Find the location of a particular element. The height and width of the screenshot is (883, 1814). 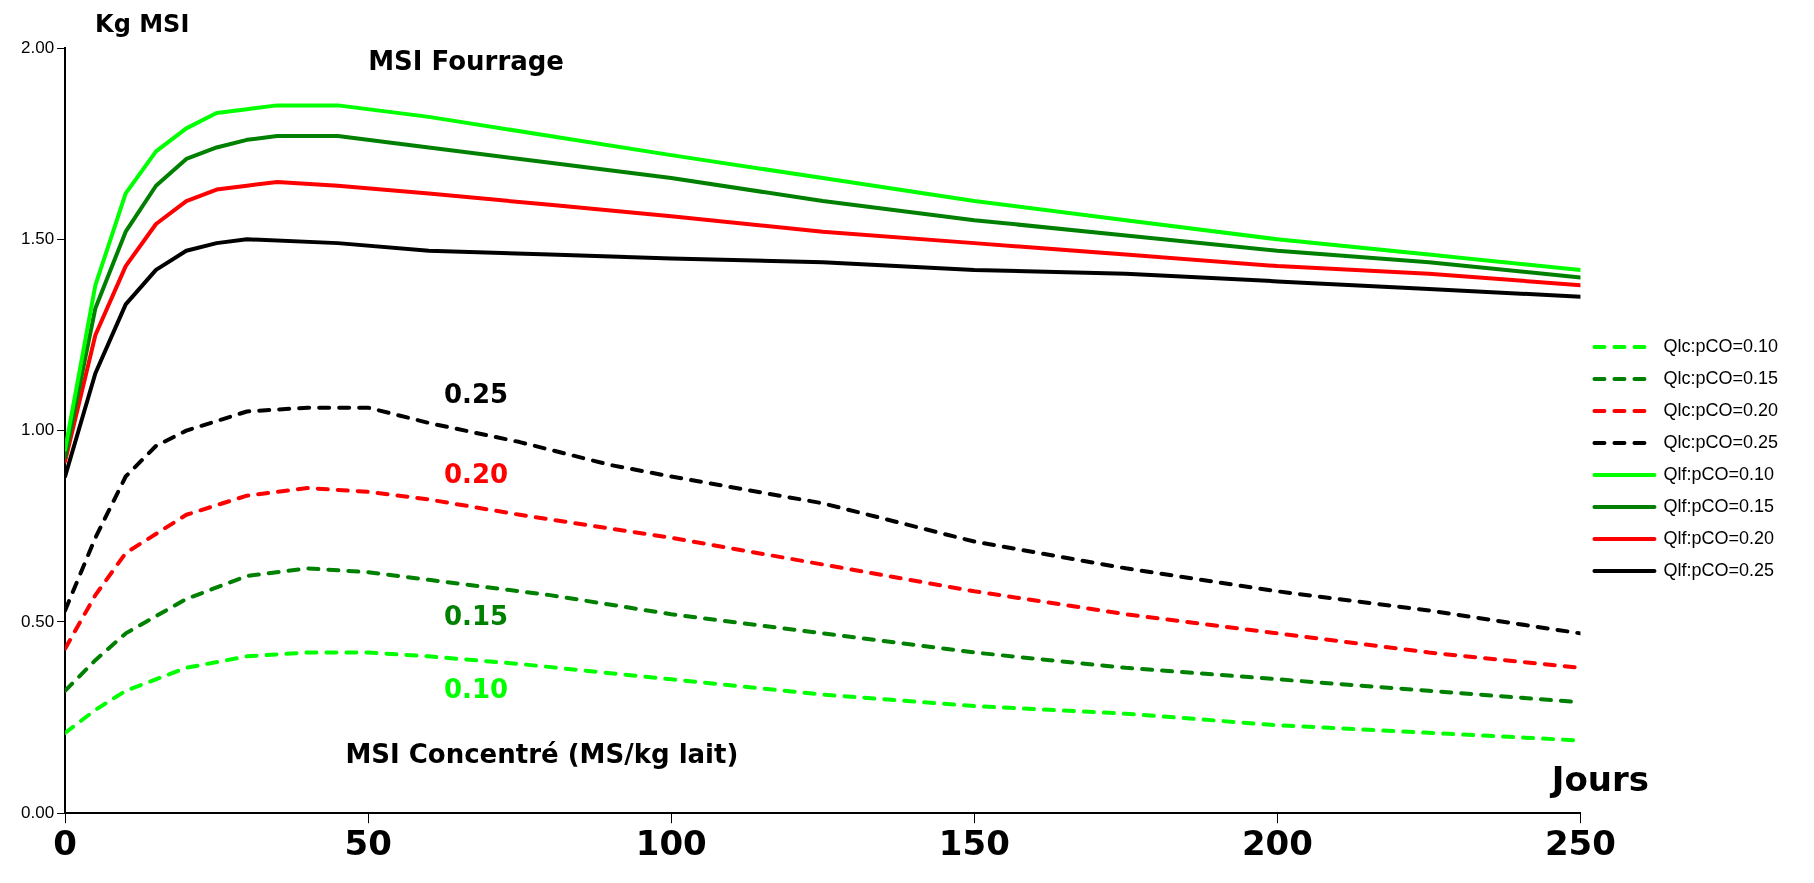

legend-label: Qlf:pCO=0.20 is located at coordinates (1719, 537).